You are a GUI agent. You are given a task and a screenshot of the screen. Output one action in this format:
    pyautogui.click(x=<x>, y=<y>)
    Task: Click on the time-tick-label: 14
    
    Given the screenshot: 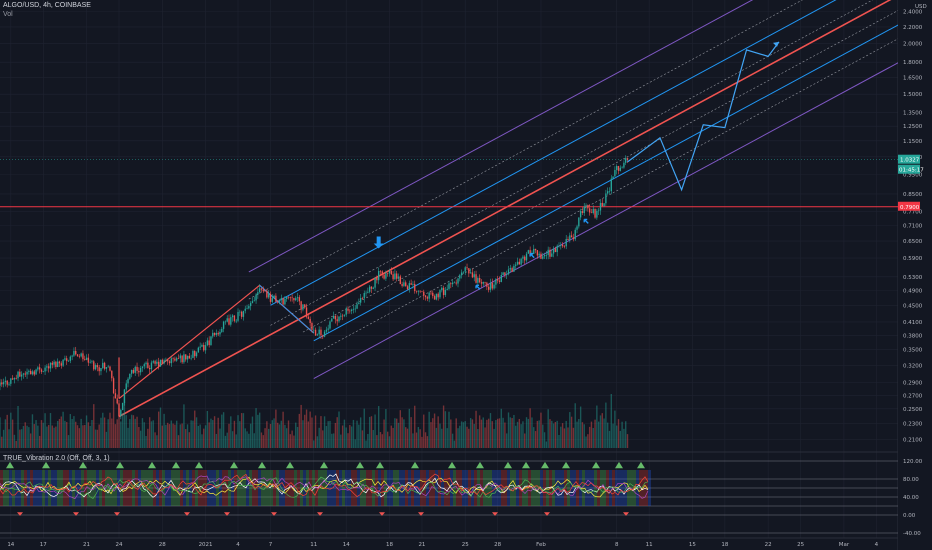 What is the action you would take?
    pyautogui.click(x=346, y=545)
    